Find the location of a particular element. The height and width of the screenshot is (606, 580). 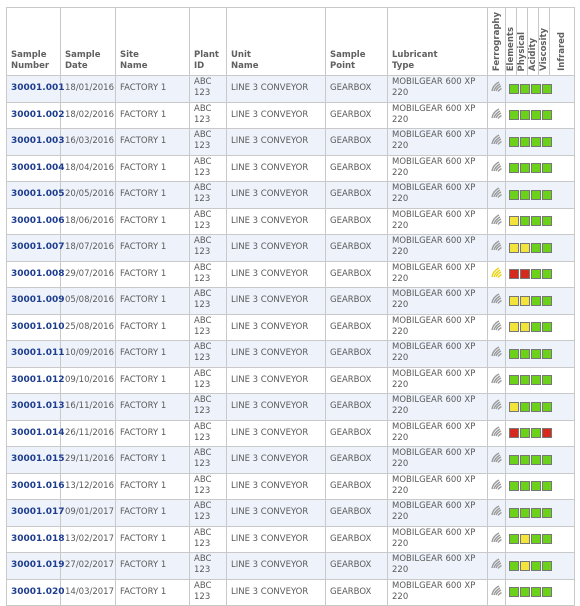

header-sample-date: Sample Date is located at coordinates (88, 41).